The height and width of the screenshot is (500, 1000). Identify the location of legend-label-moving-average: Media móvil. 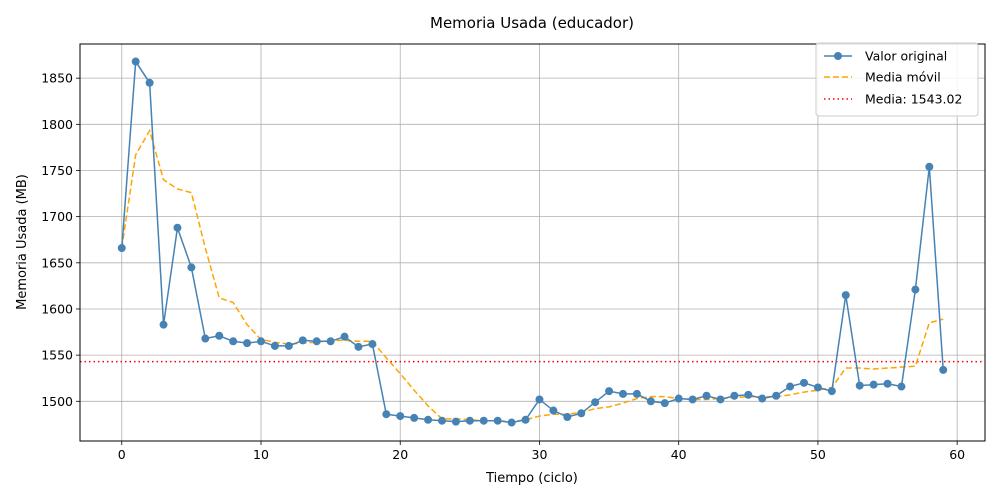
(903, 77).